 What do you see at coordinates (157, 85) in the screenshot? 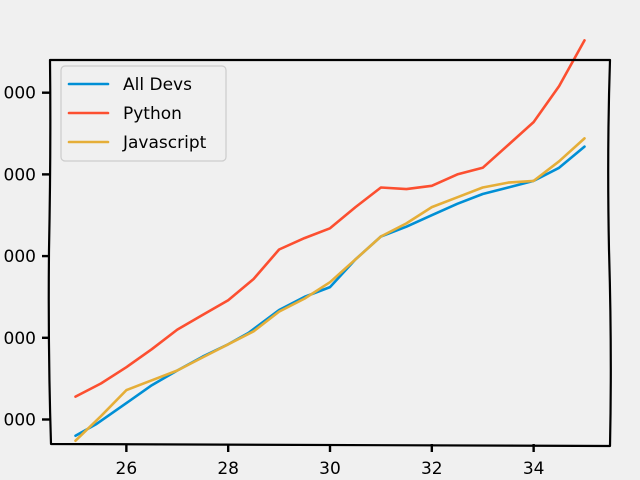
I see `legend-label-all-devs: All Devs` at bounding box center [157, 85].